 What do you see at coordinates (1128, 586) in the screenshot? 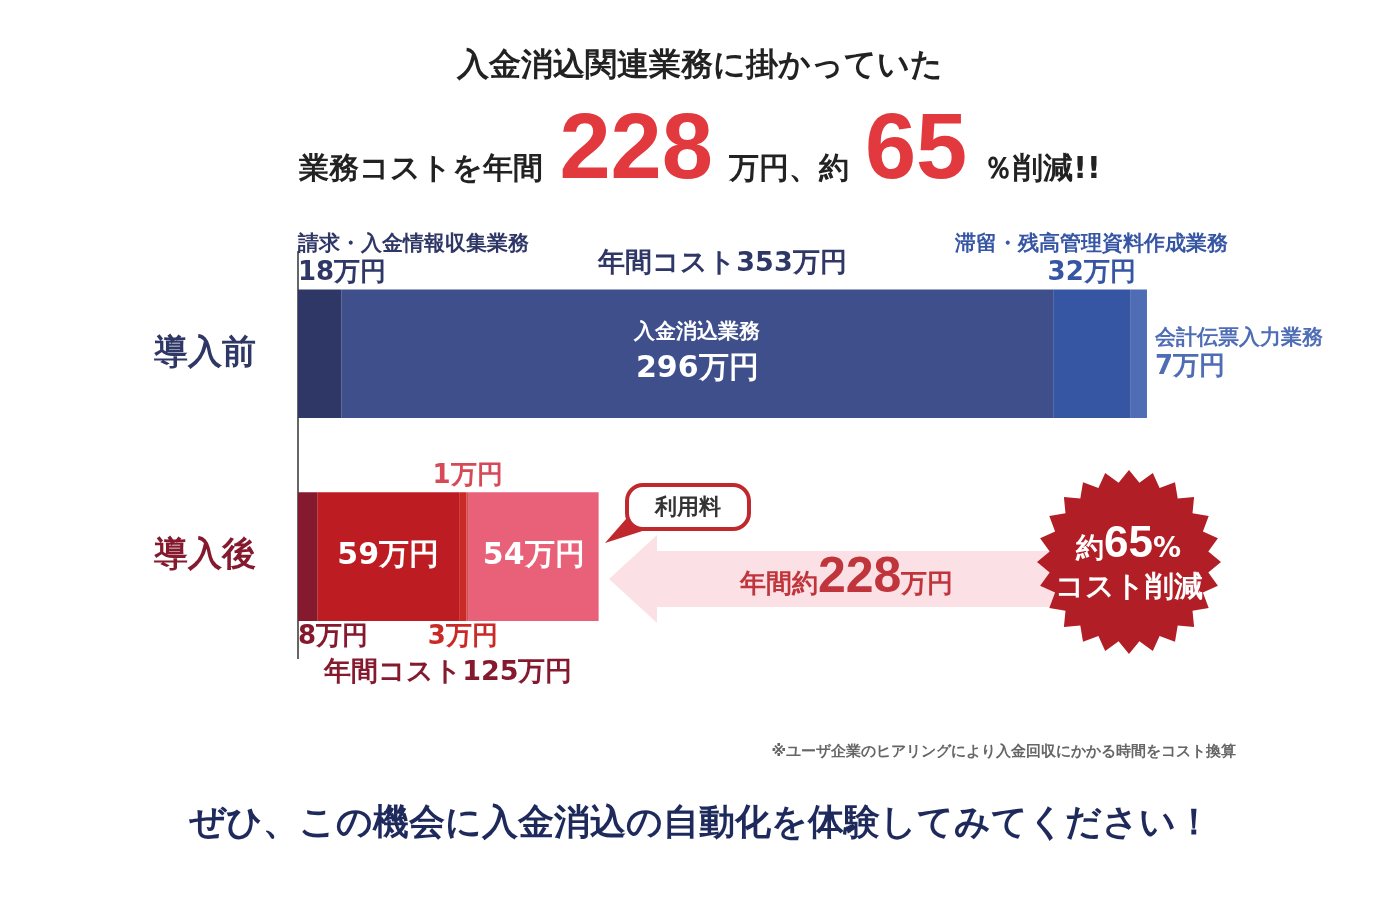
I see `annotation: コスト削減` at bounding box center [1128, 586].